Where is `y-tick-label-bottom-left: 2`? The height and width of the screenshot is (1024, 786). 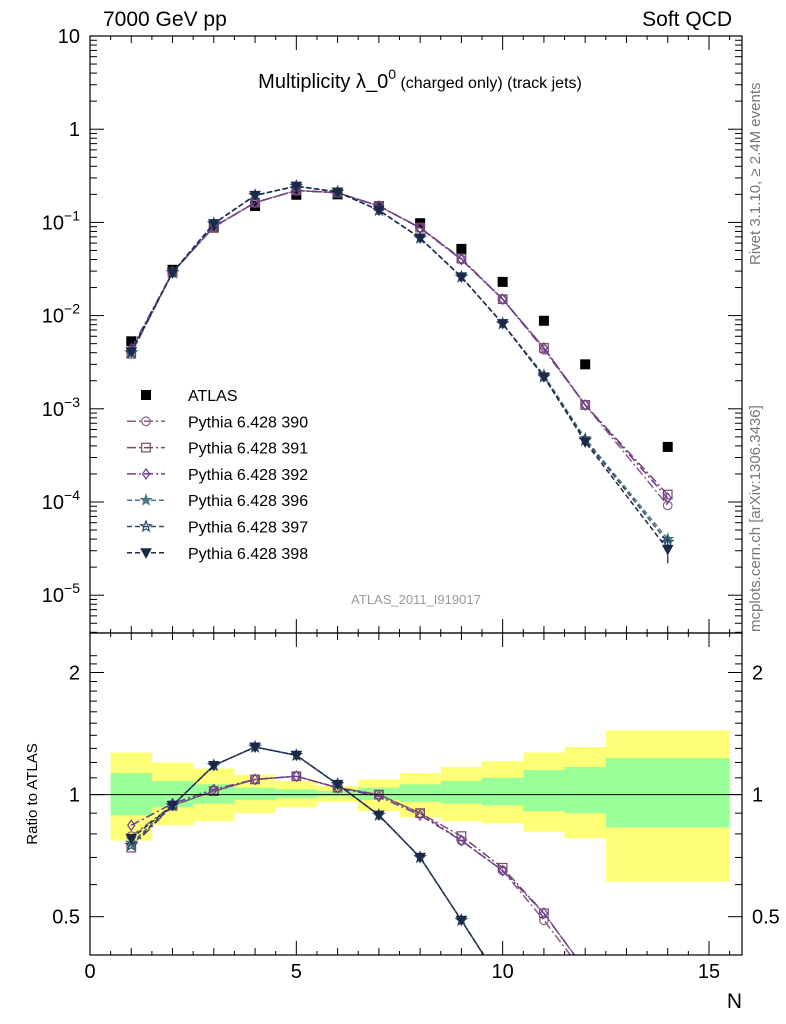 y-tick-label-bottom-left: 2 is located at coordinates (74, 674).